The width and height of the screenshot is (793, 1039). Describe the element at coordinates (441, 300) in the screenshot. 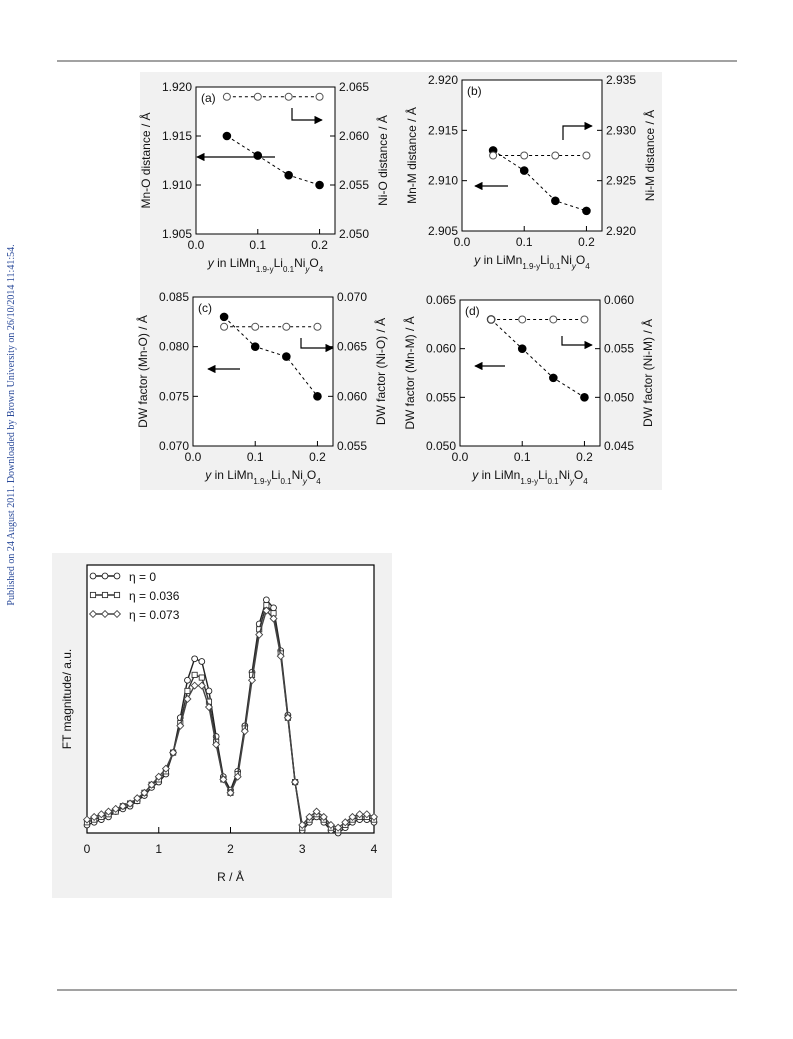

I see `y-tick-label: 0.065` at that location.